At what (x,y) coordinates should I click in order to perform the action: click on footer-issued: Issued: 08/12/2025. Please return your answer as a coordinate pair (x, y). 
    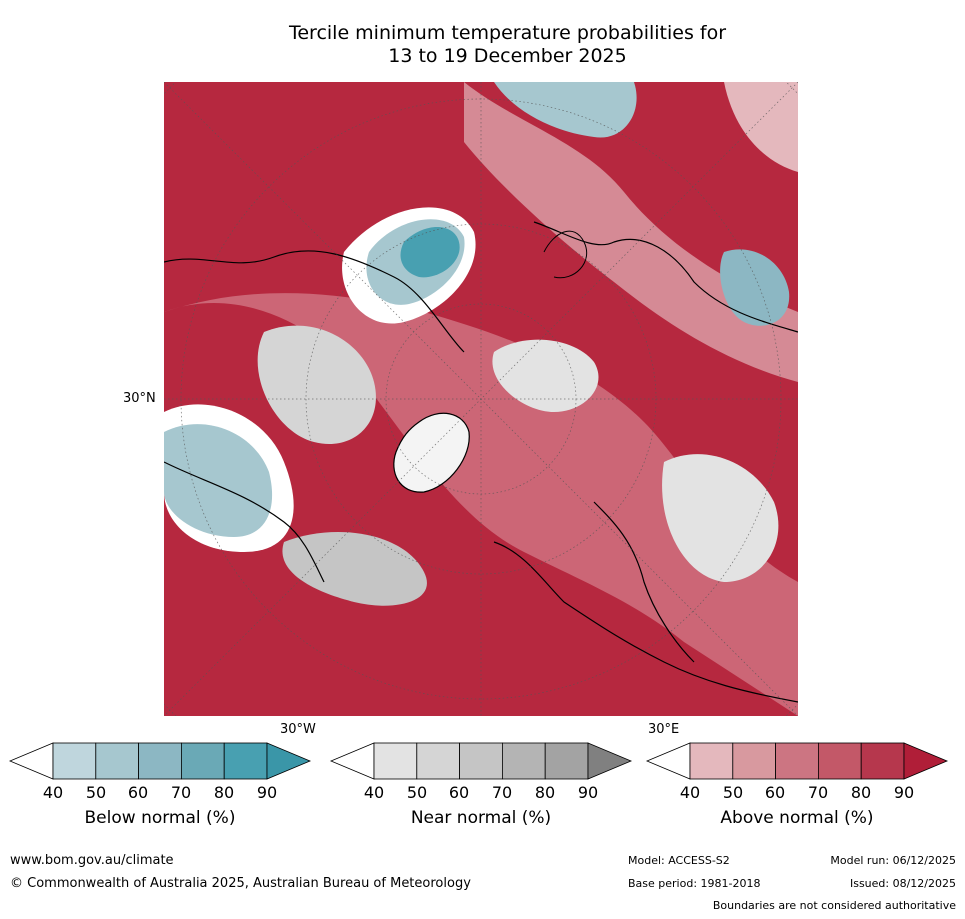
    Looking at the image, I should click on (902, 883).